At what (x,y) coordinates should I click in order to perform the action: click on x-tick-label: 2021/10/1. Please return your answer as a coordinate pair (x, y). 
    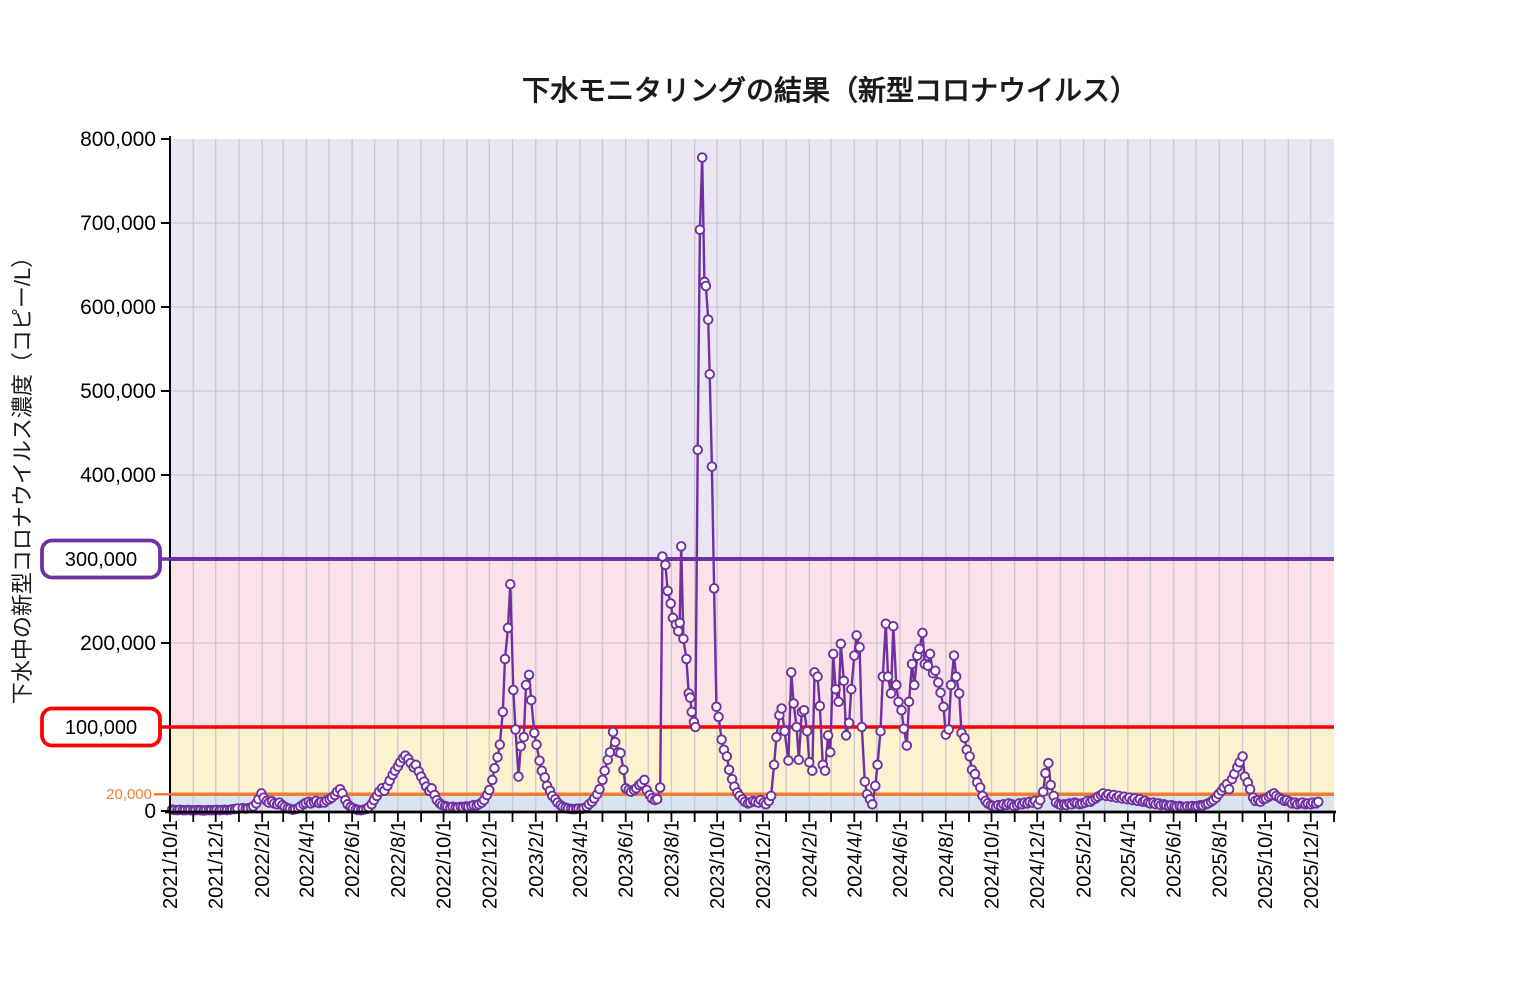
    Looking at the image, I should click on (171, 864).